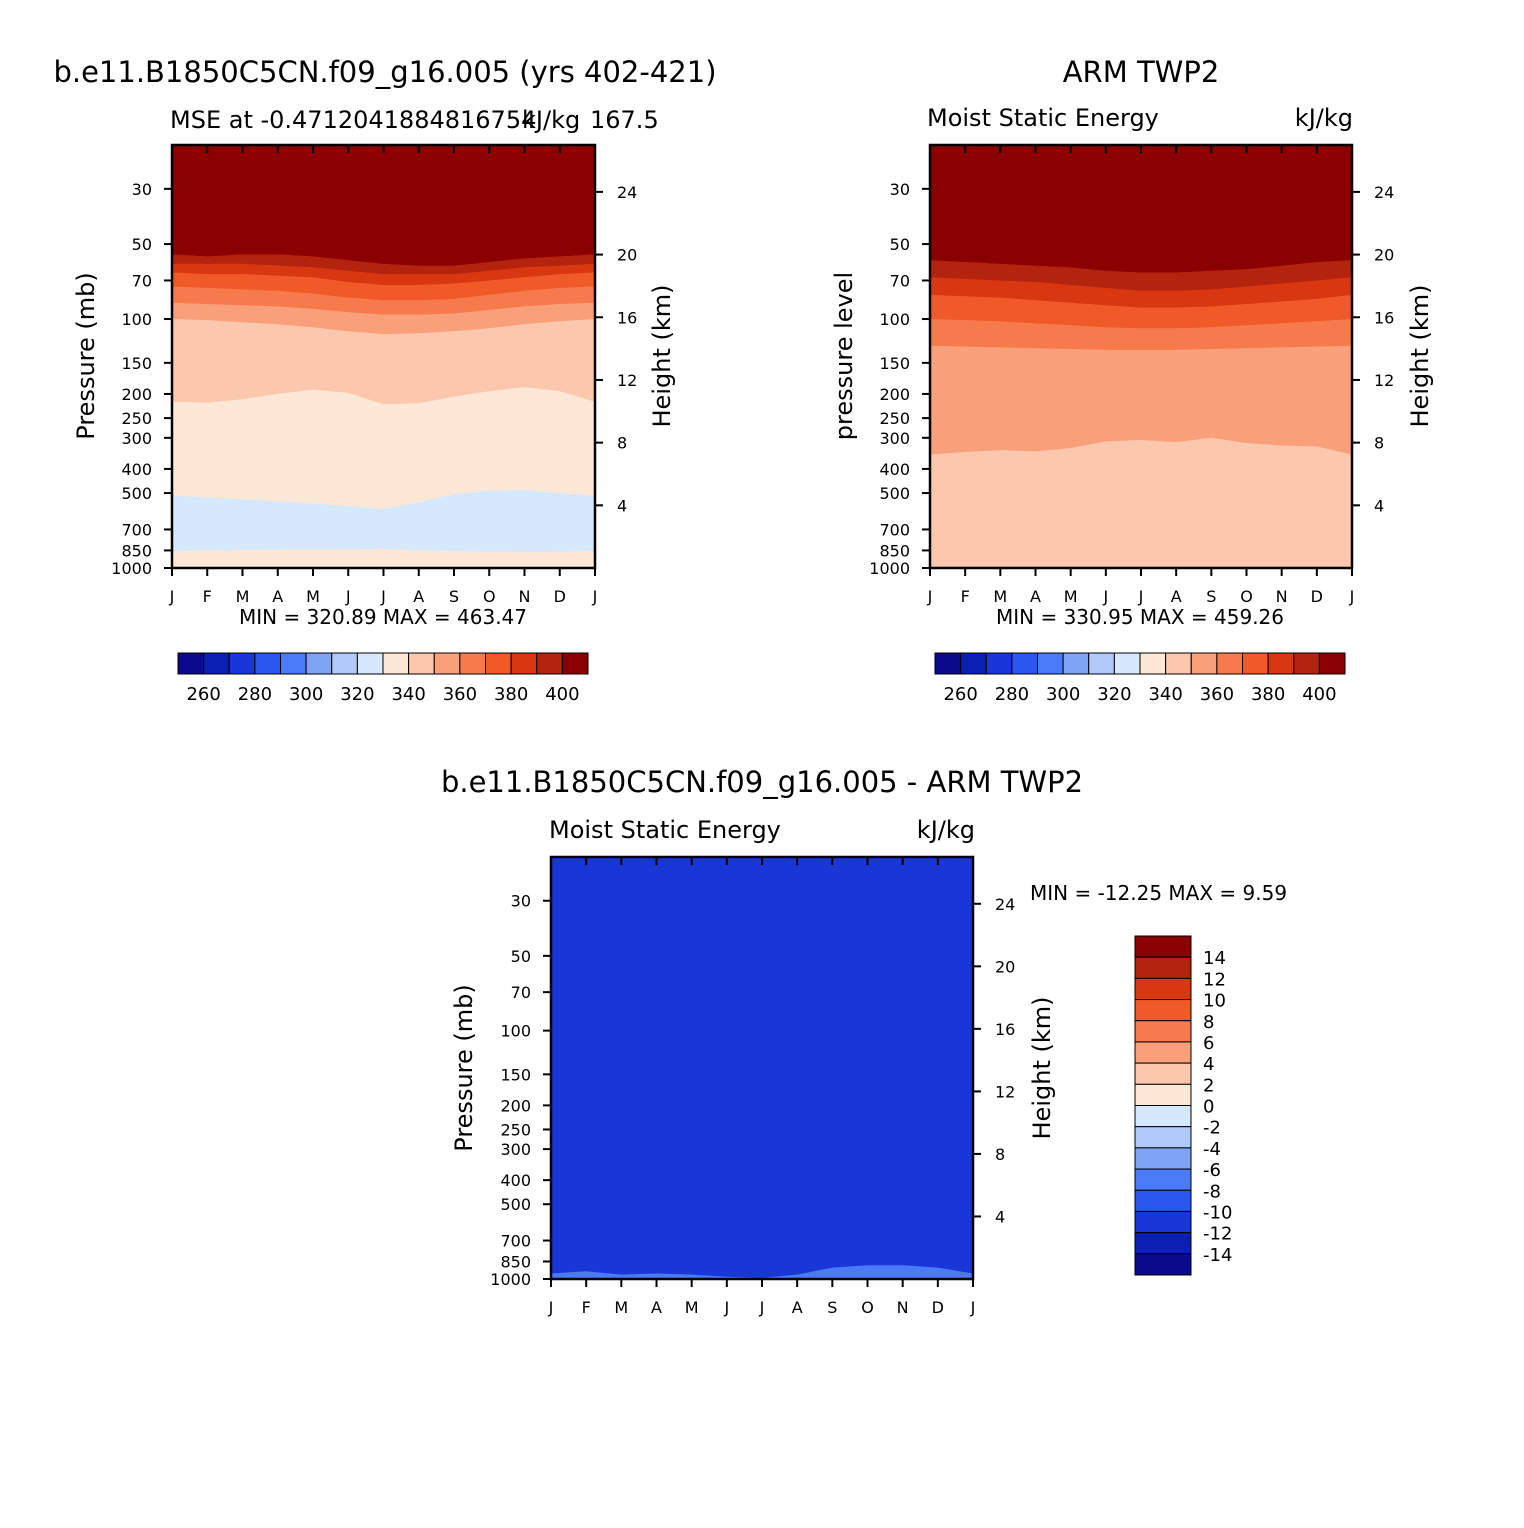  What do you see at coordinates (900, 244) in the screenshot?
I see `y-tick-label: 50` at bounding box center [900, 244].